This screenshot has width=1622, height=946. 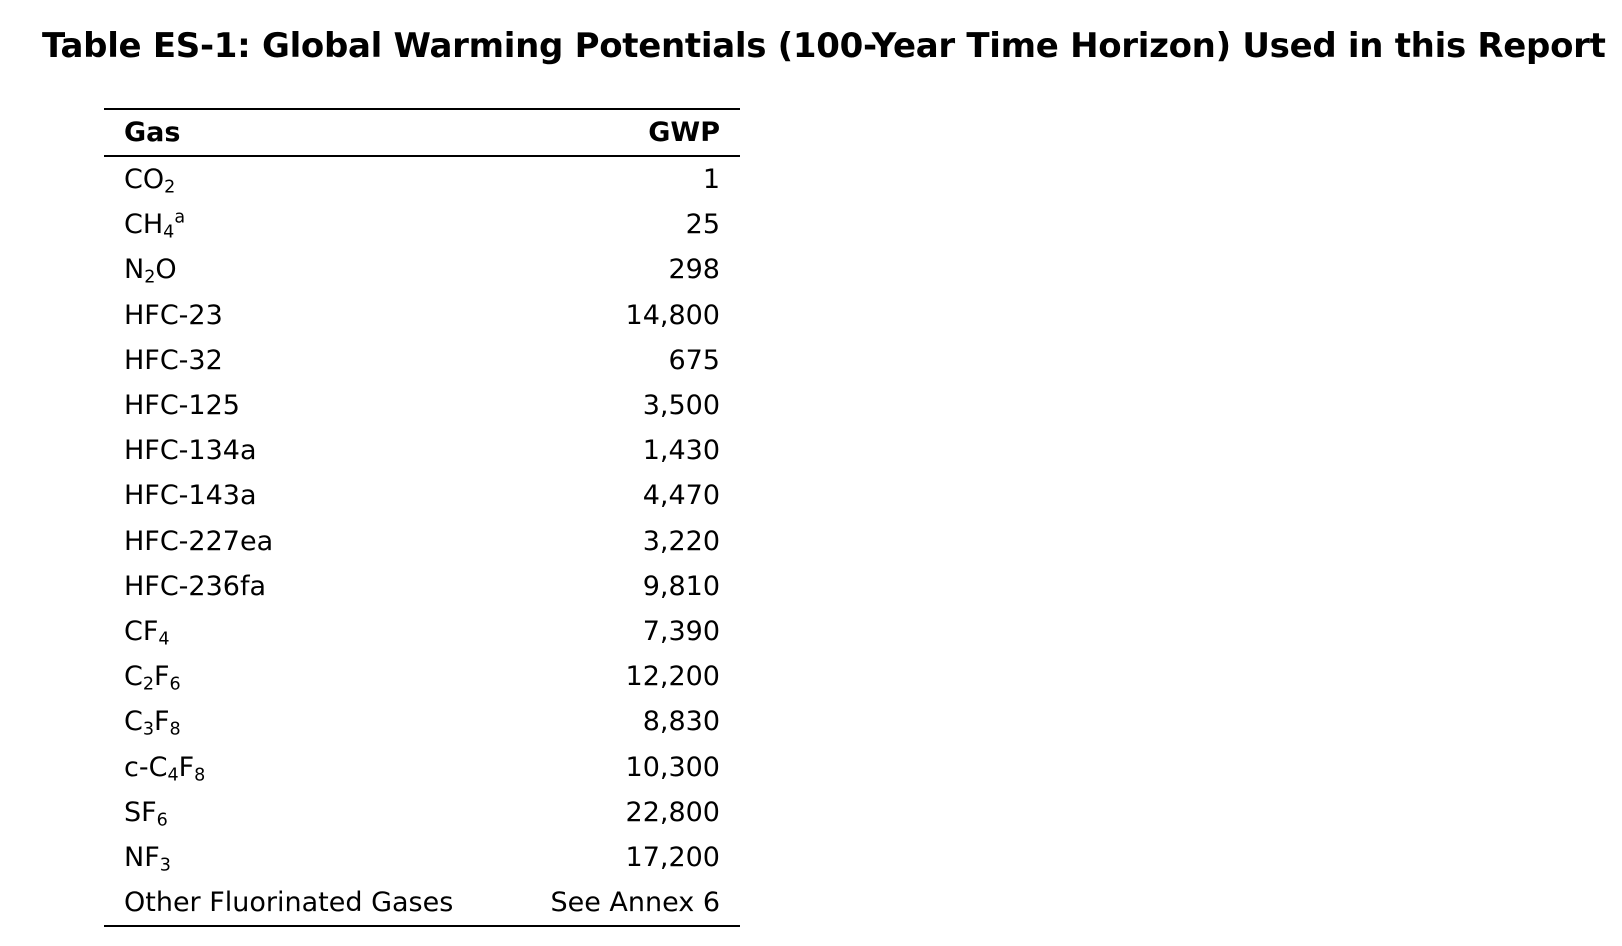 What do you see at coordinates (307, 450) in the screenshot?
I see `gas-name-cell: HFC-134a` at bounding box center [307, 450].